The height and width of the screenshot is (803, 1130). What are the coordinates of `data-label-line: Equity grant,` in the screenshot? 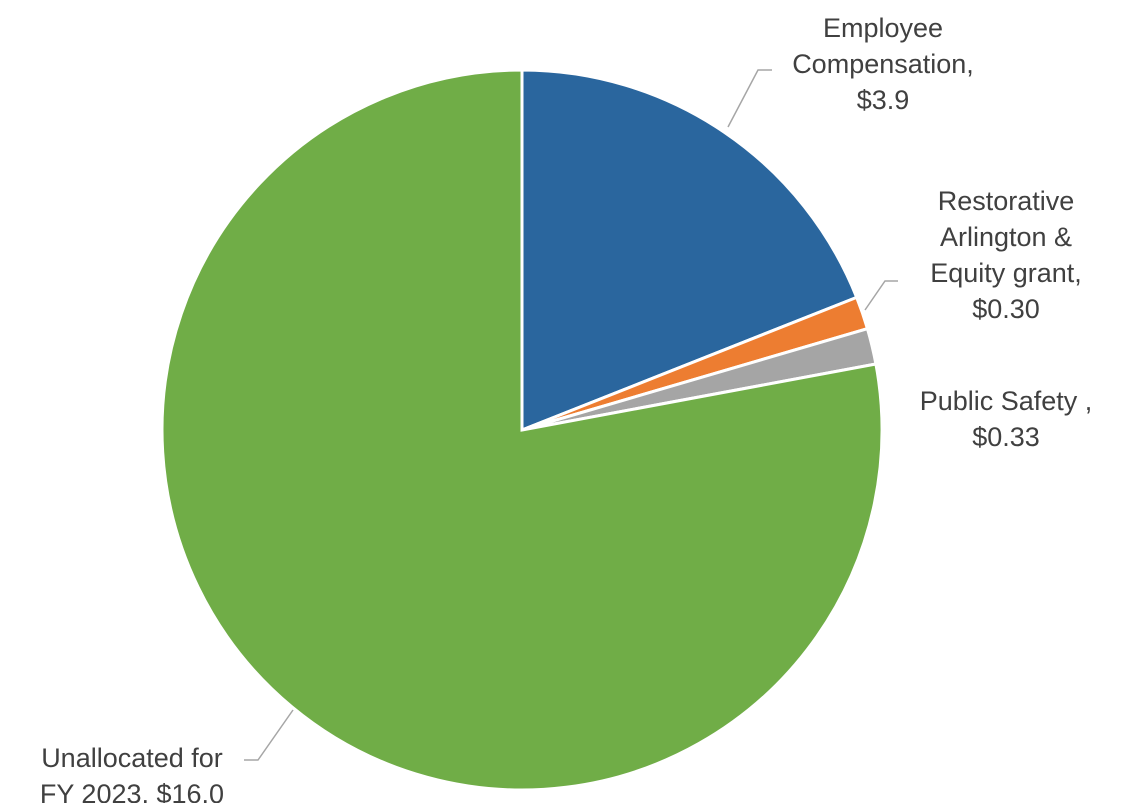 It's located at (1006, 273).